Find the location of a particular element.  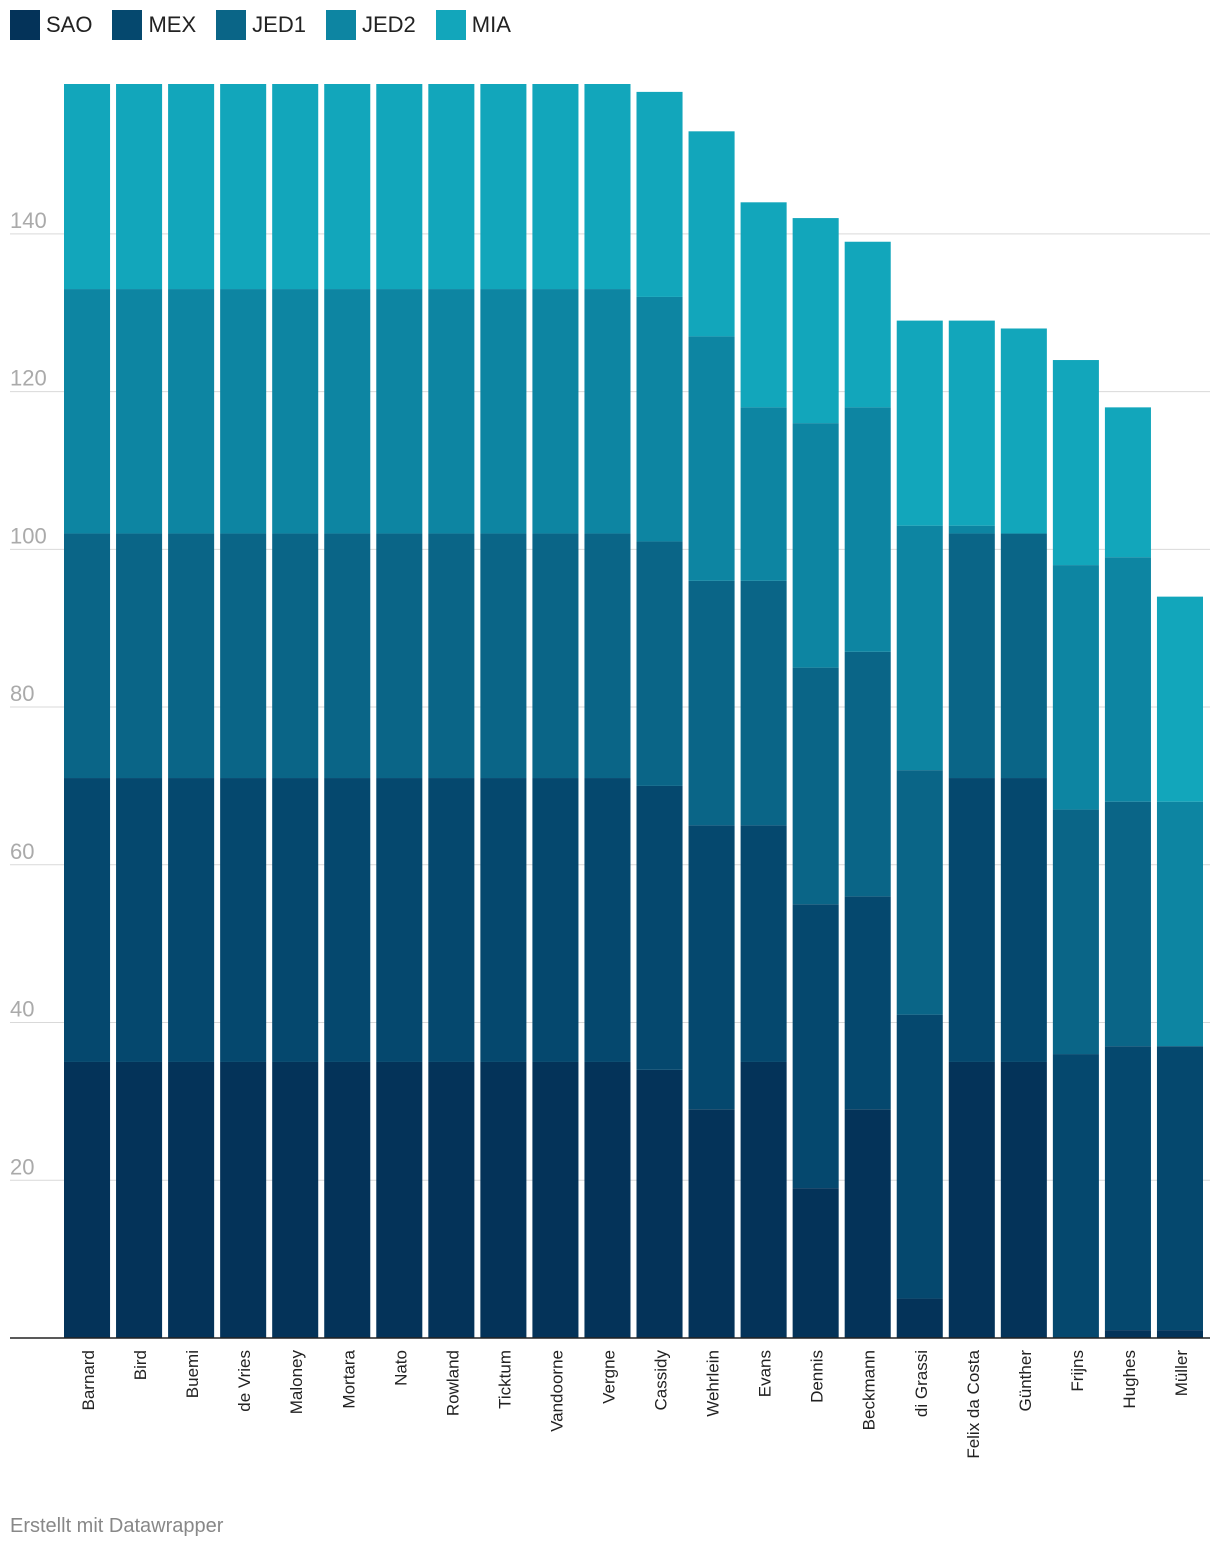

x-tick-label: Vergne is located at coordinates (608, 1377).